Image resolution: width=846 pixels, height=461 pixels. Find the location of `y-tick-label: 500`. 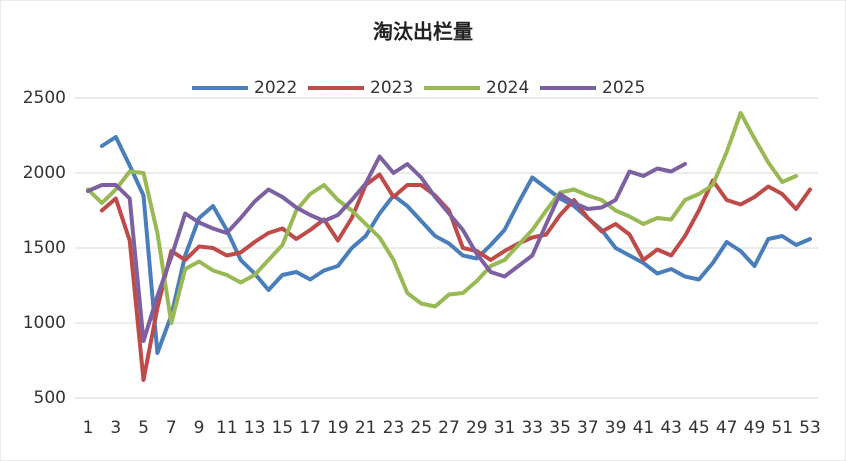

y-tick-label: 500 is located at coordinates (50, 398).